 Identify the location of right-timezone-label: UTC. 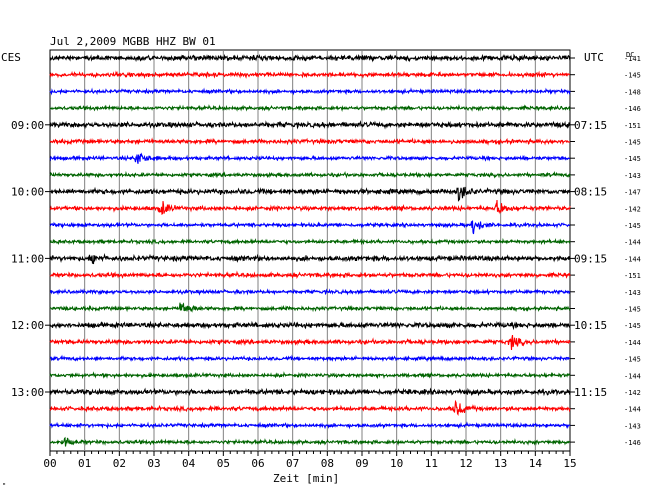
(594, 57).